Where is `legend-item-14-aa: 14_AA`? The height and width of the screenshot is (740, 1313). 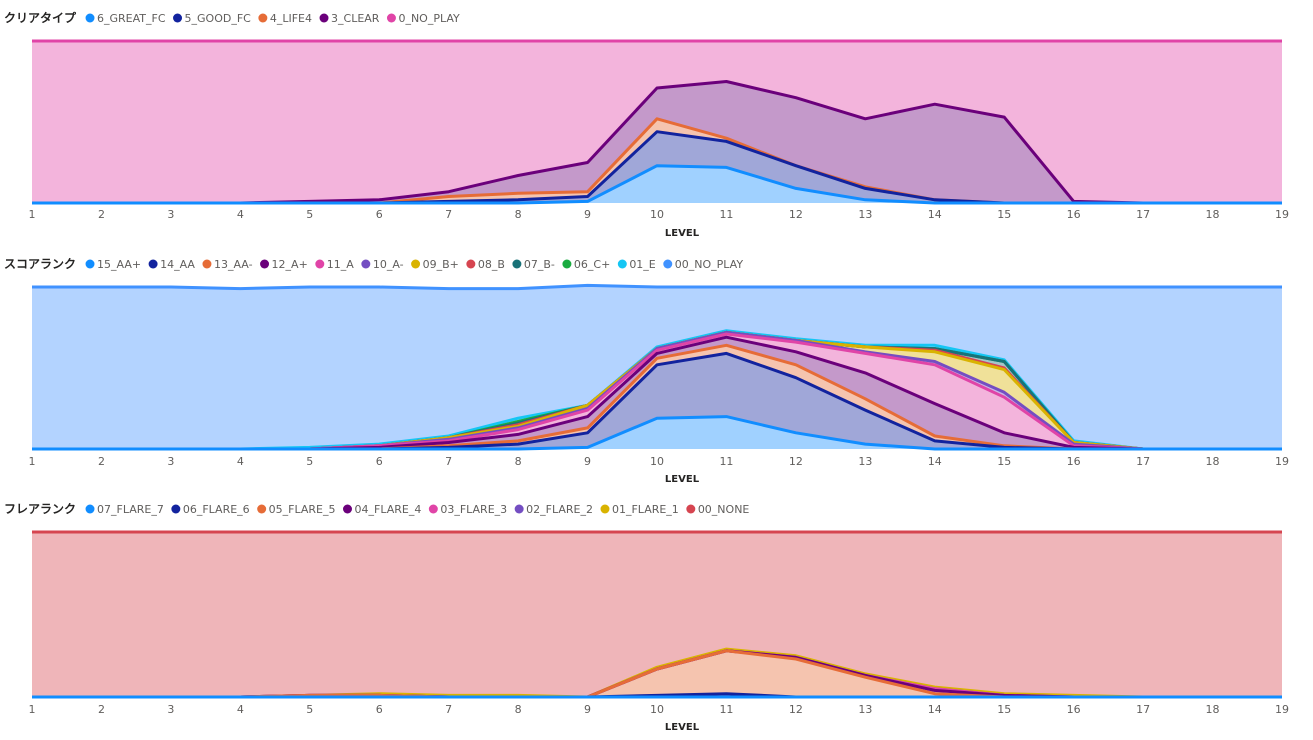
legend-item-14-aa: 14_AA is located at coordinates (177, 264).